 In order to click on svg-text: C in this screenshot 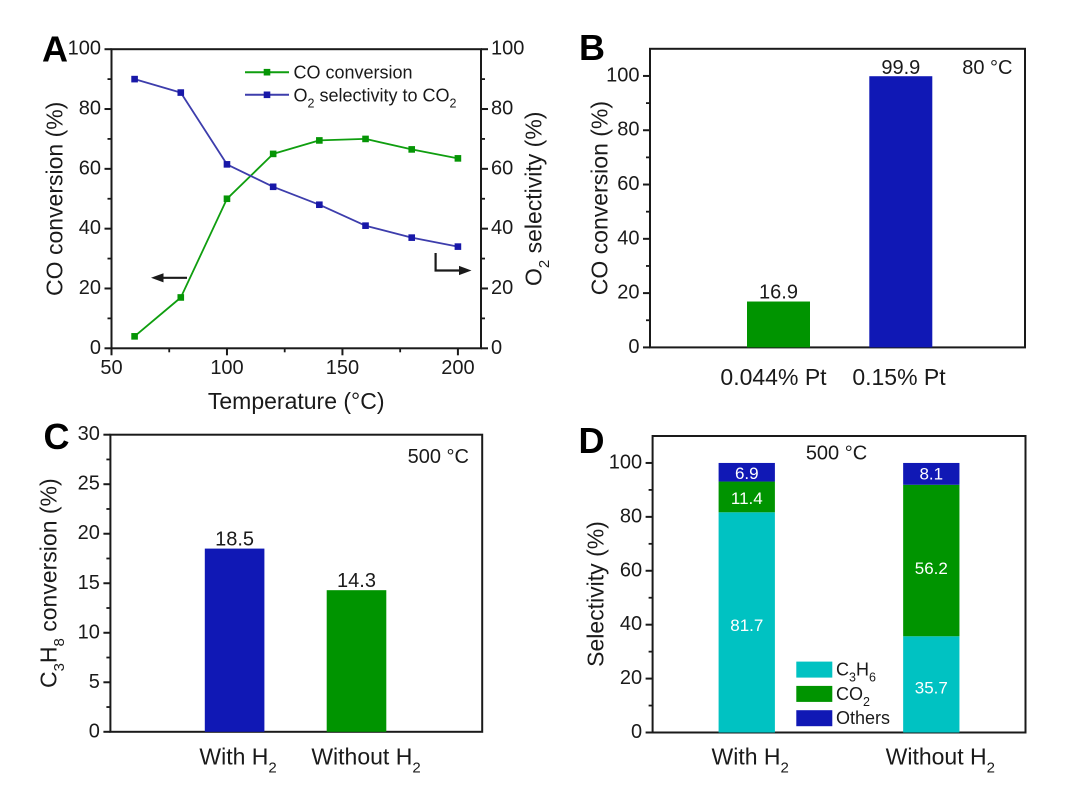, I will do `click(57, 436)`.